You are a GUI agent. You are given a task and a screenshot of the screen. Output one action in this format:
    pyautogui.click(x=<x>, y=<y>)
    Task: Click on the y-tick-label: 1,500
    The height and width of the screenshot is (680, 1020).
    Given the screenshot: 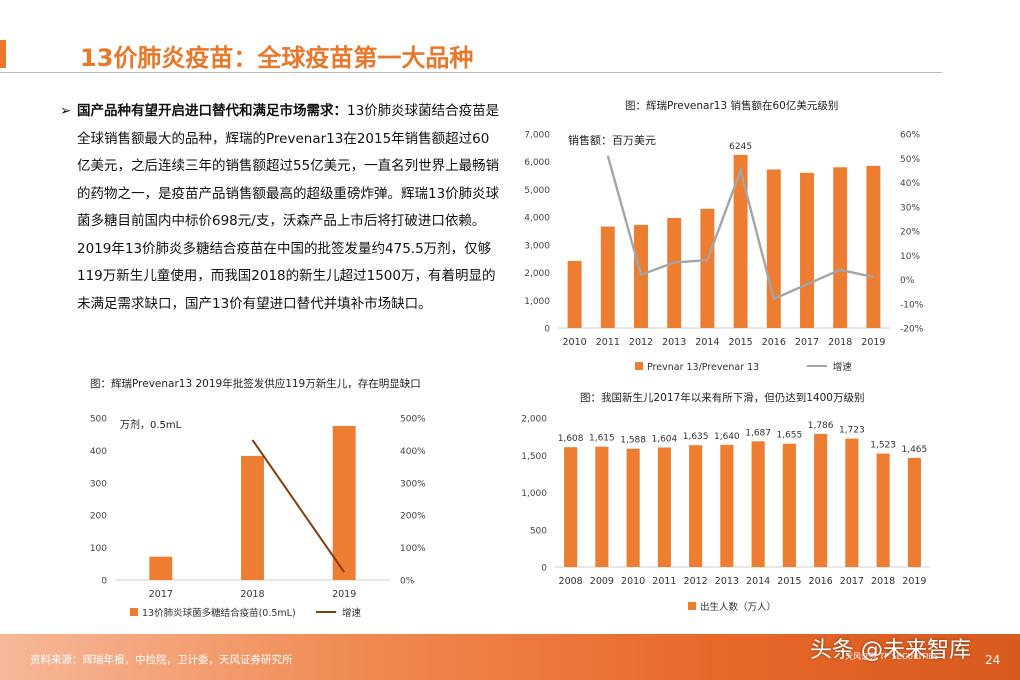 What is the action you would take?
    pyautogui.click(x=534, y=457)
    